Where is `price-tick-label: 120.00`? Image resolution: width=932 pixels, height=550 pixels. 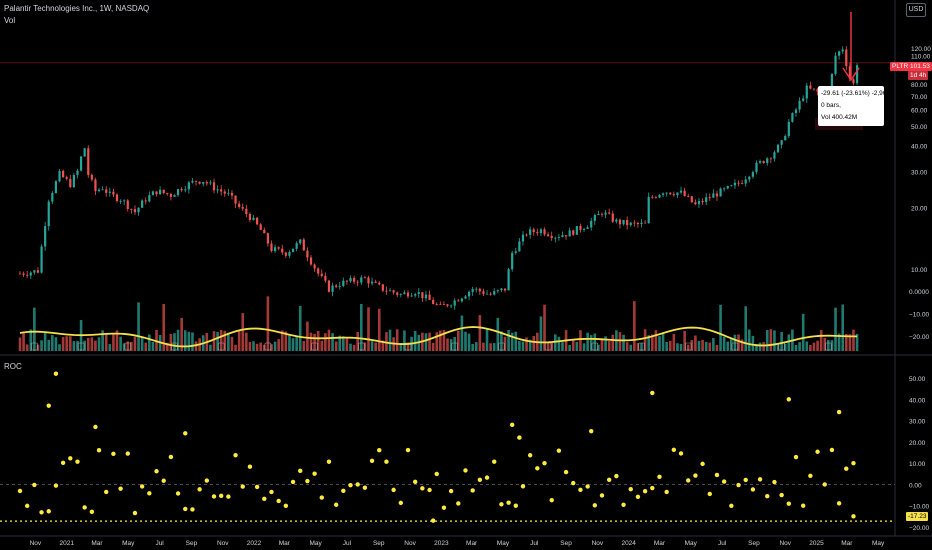 price-tick-label: 120.00 is located at coordinates (921, 49).